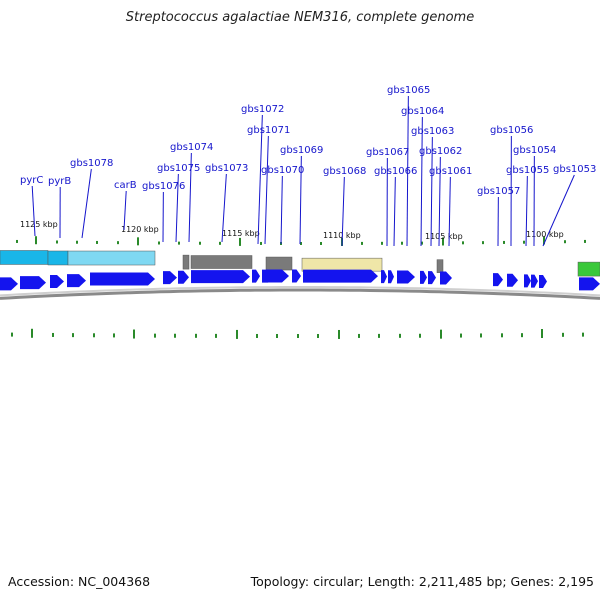 The image size is (600, 600). Describe the element at coordinates (241, 233) in the screenshot. I see `scale-label: 1115 kbp` at that location.